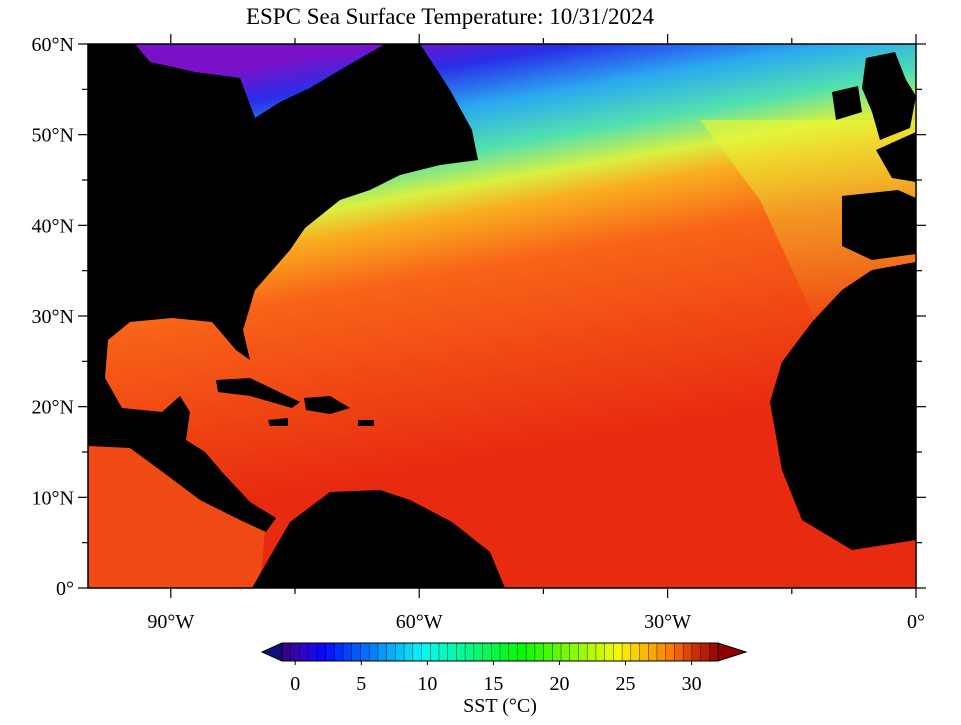 Image resolution: width=961 pixels, height=725 pixels. I want to click on lon-label: 0°, so click(916, 622).